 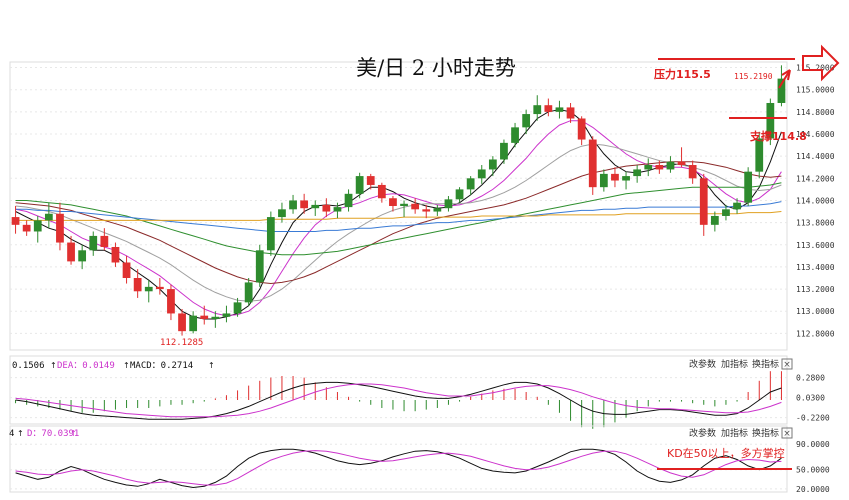 I want to click on macd-frame, so click(x=398, y=390).